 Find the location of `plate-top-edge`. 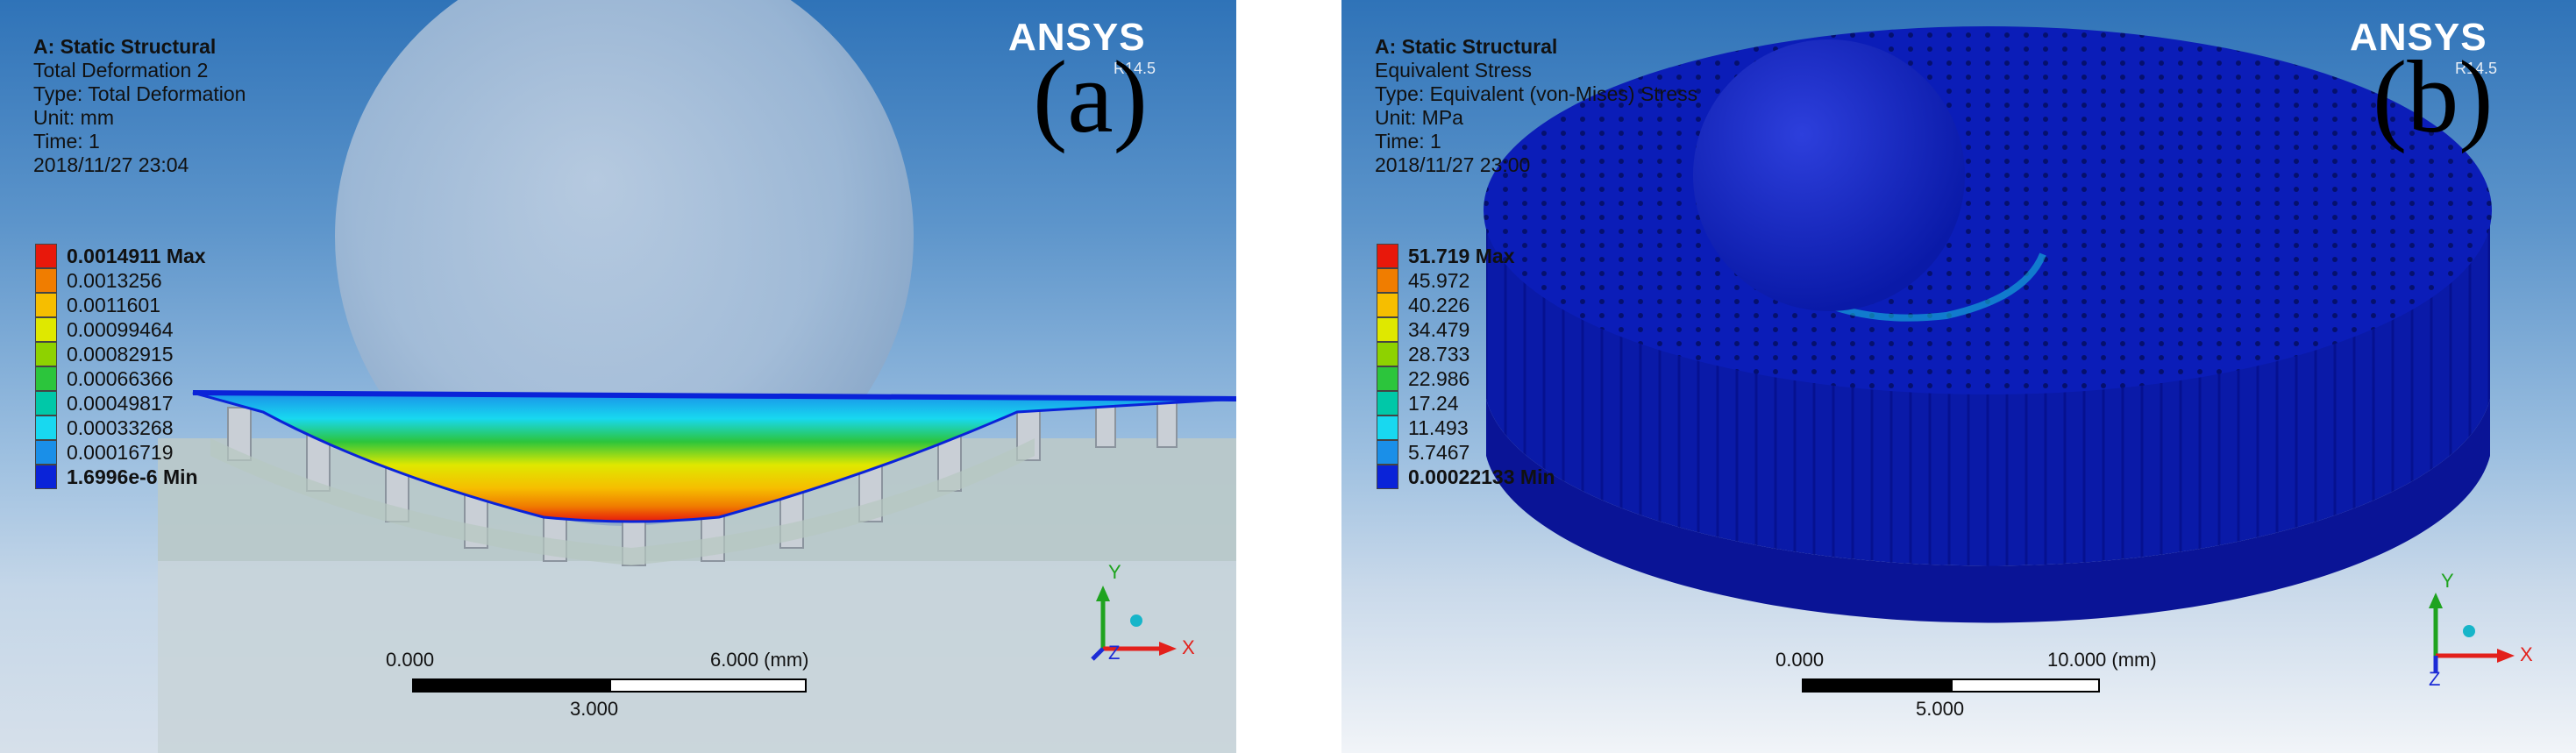

plate-top-edge is located at coordinates (714, 396).